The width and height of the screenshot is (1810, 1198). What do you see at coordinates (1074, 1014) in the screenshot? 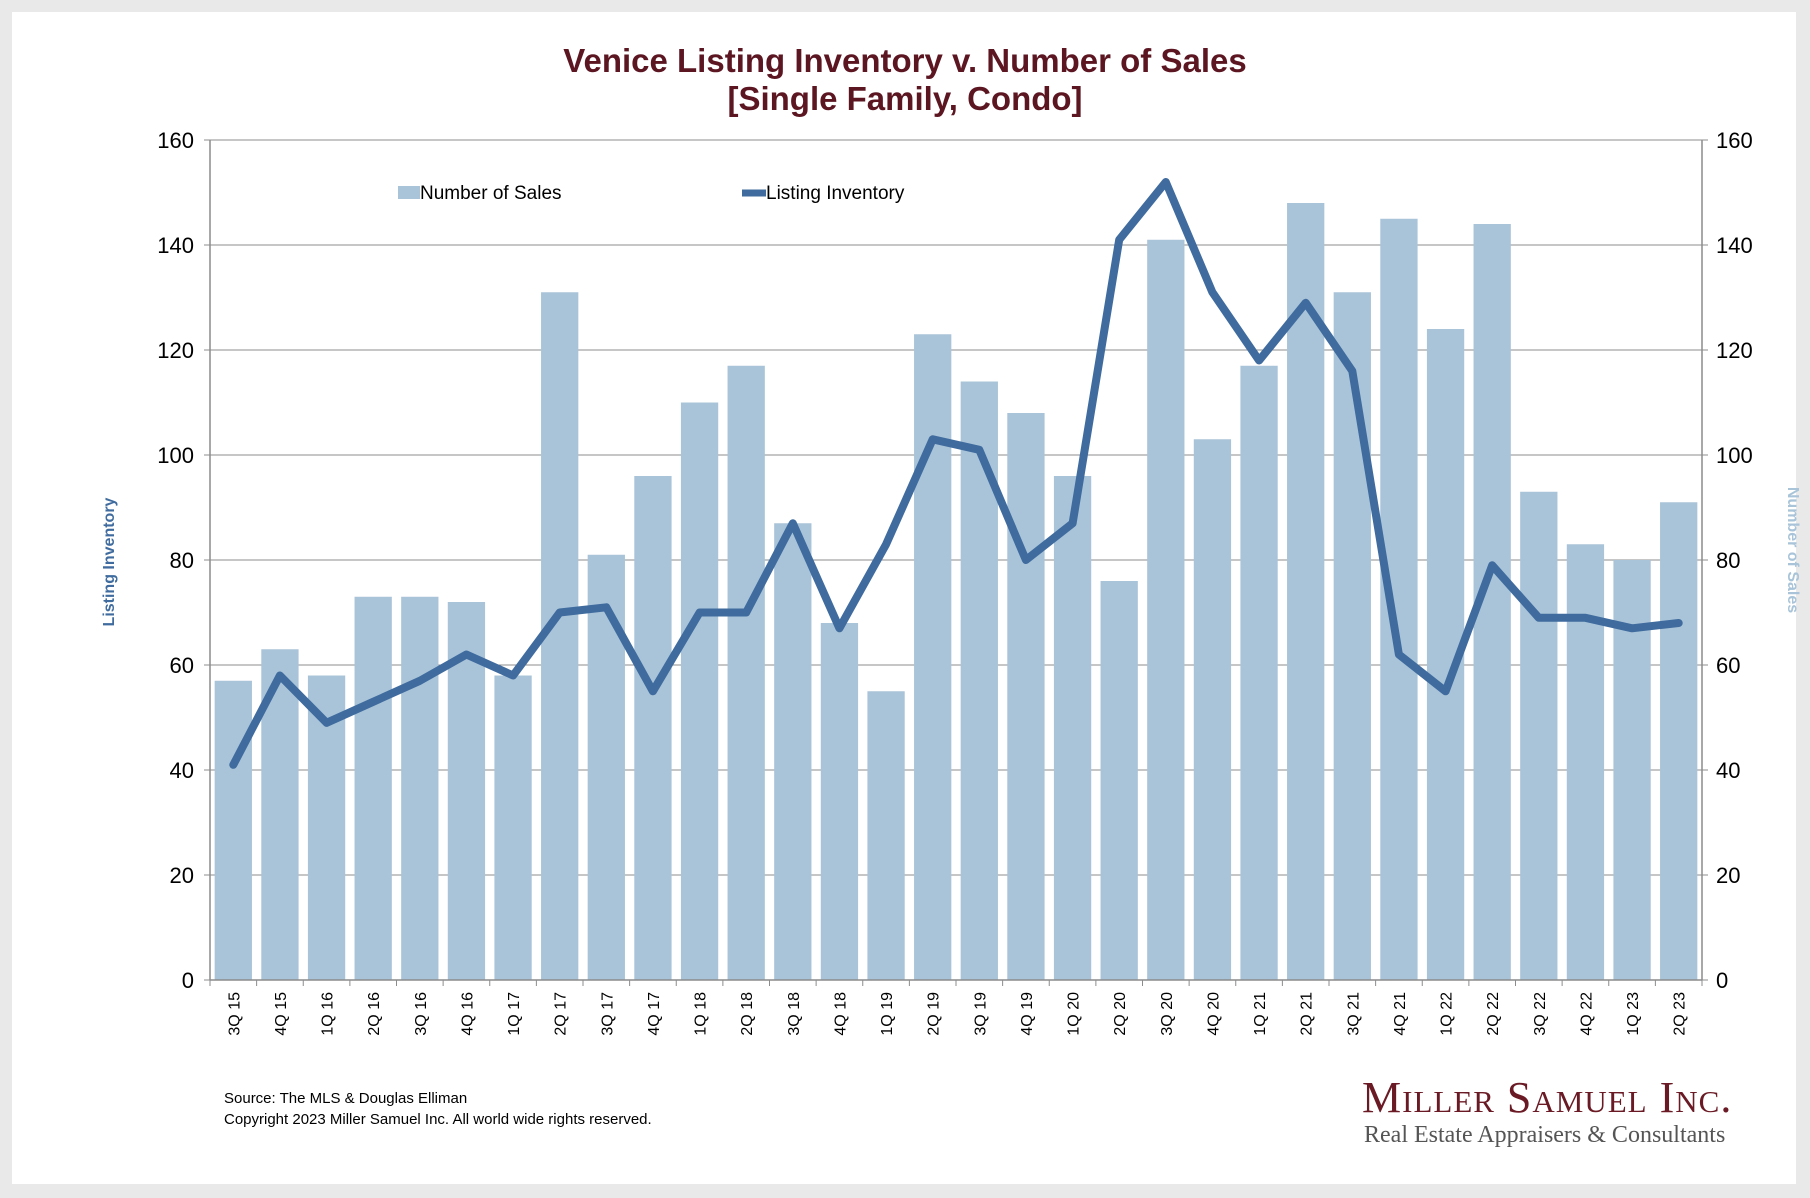
I see `x-tick-label: 1Q 20` at bounding box center [1074, 1014].